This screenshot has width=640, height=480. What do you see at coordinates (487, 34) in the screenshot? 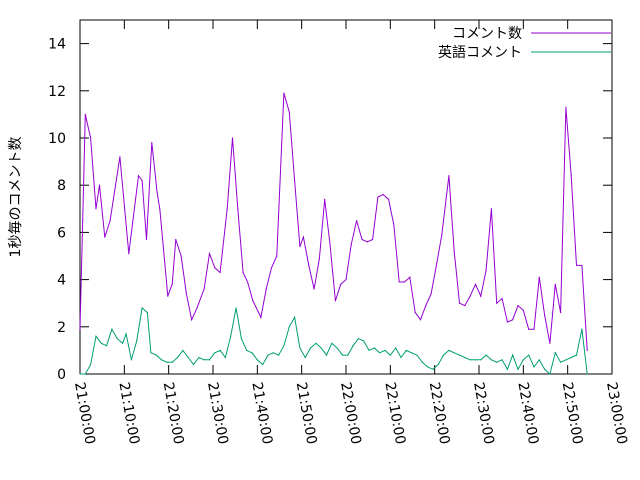
I see `legend-label: コメント数` at bounding box center [487, 34].